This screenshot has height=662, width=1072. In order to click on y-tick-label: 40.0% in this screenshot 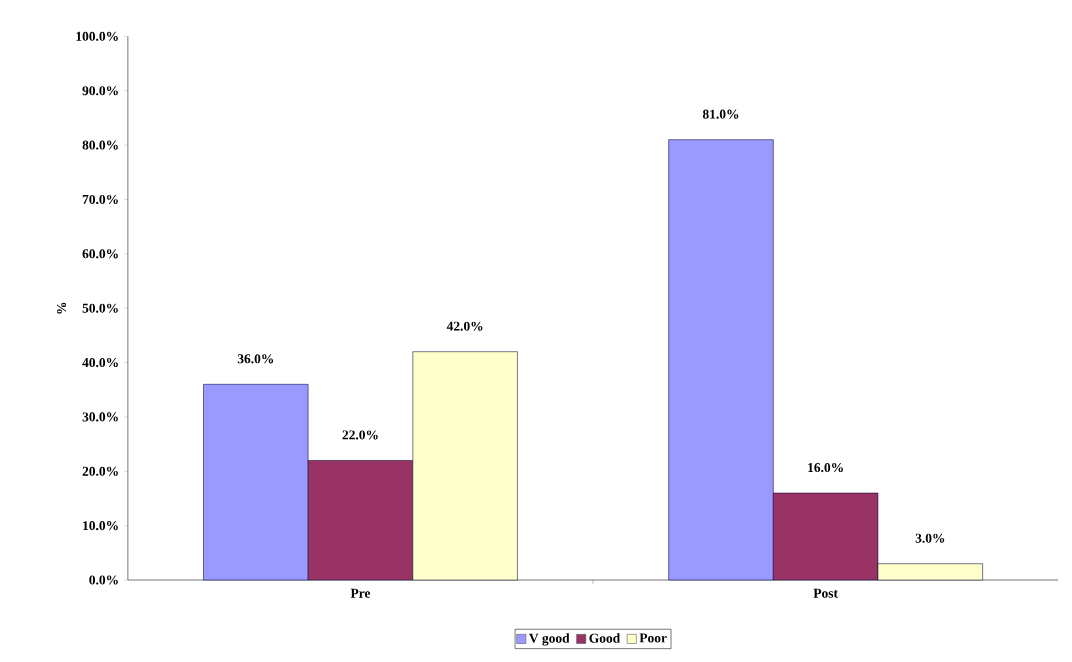, I will do `click(100, 363)`.